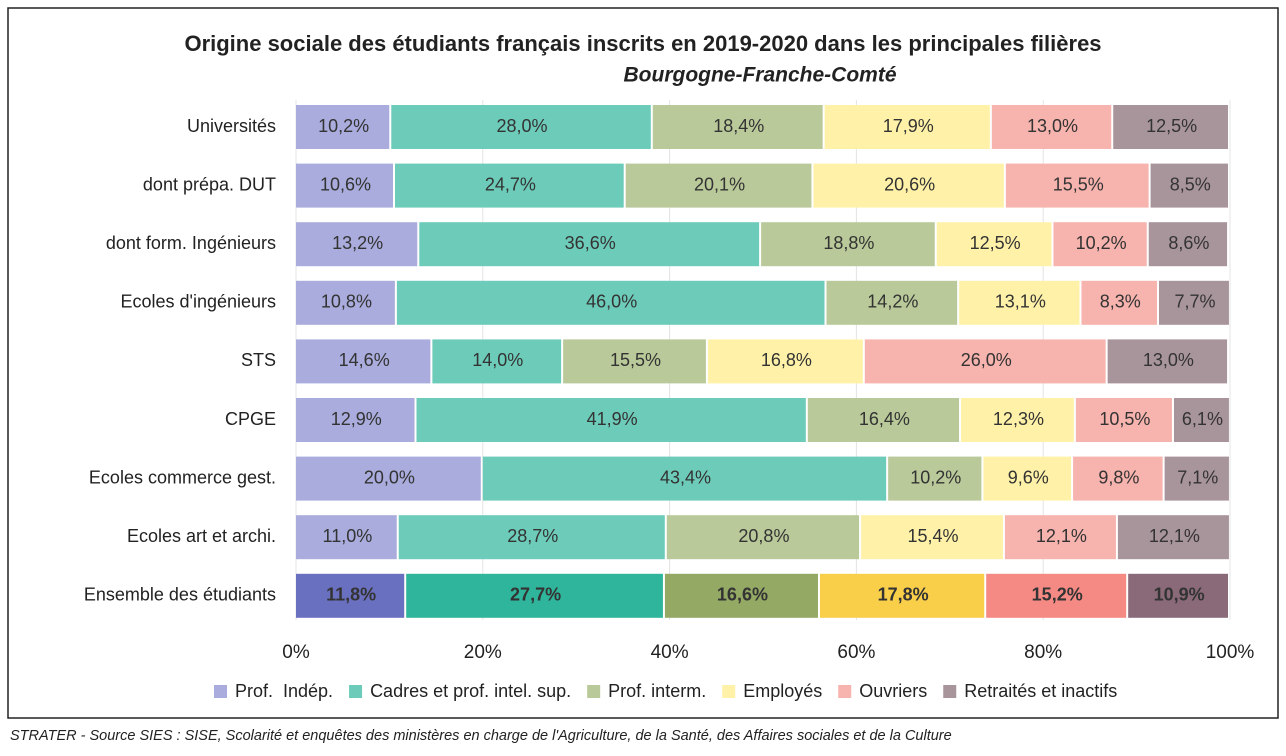 The height and width of the screenshot is (756, 1286). I want to click on x-tick-label: 60%, so click(856, 652).